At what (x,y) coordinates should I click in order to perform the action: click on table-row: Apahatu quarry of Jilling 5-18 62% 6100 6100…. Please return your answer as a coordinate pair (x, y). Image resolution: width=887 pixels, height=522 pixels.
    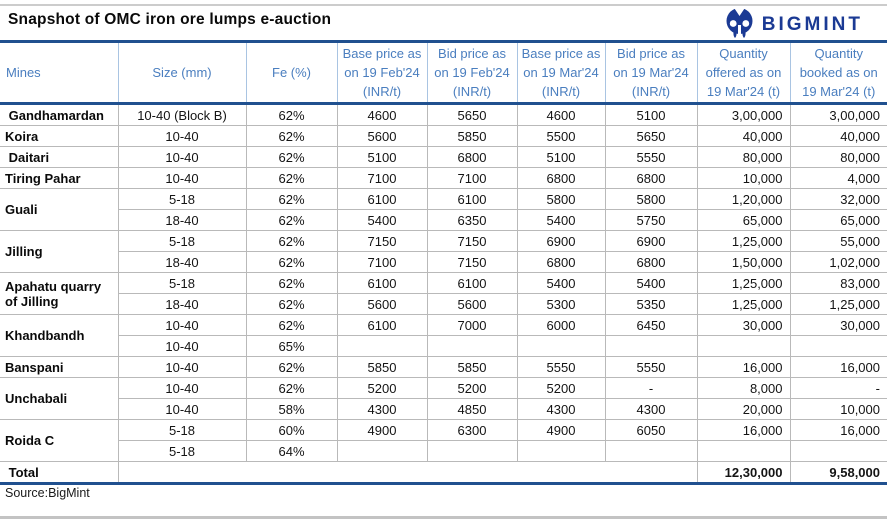
    Looking at the image, I should click on (443, 293).